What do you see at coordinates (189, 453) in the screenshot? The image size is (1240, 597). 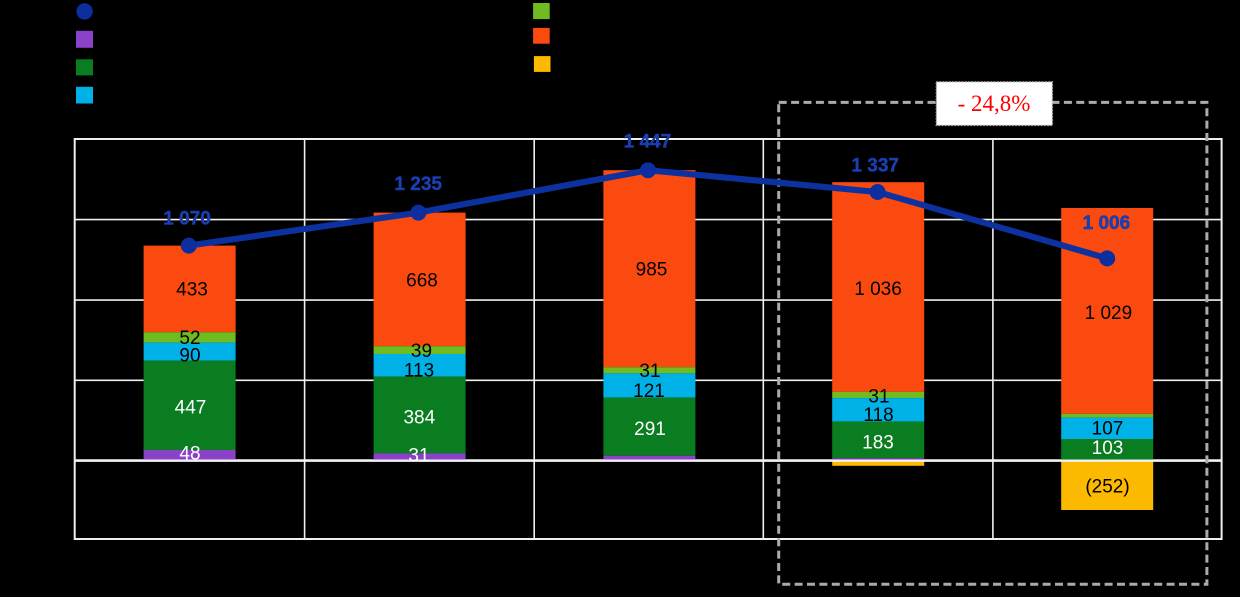 I see `svg-text: 48` at bounding box center [189, 453].